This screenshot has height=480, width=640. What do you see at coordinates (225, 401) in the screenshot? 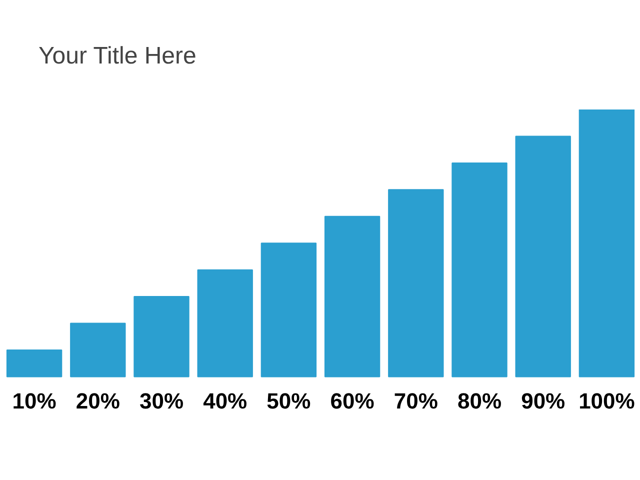
I see `data-label: 40%` at bounding box center [225, 401].